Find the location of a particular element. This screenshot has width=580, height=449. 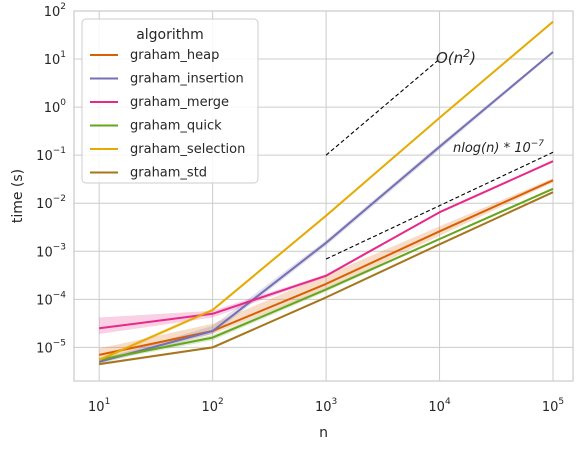

legend-label: graham_selection is located at coordinates (187, 149).